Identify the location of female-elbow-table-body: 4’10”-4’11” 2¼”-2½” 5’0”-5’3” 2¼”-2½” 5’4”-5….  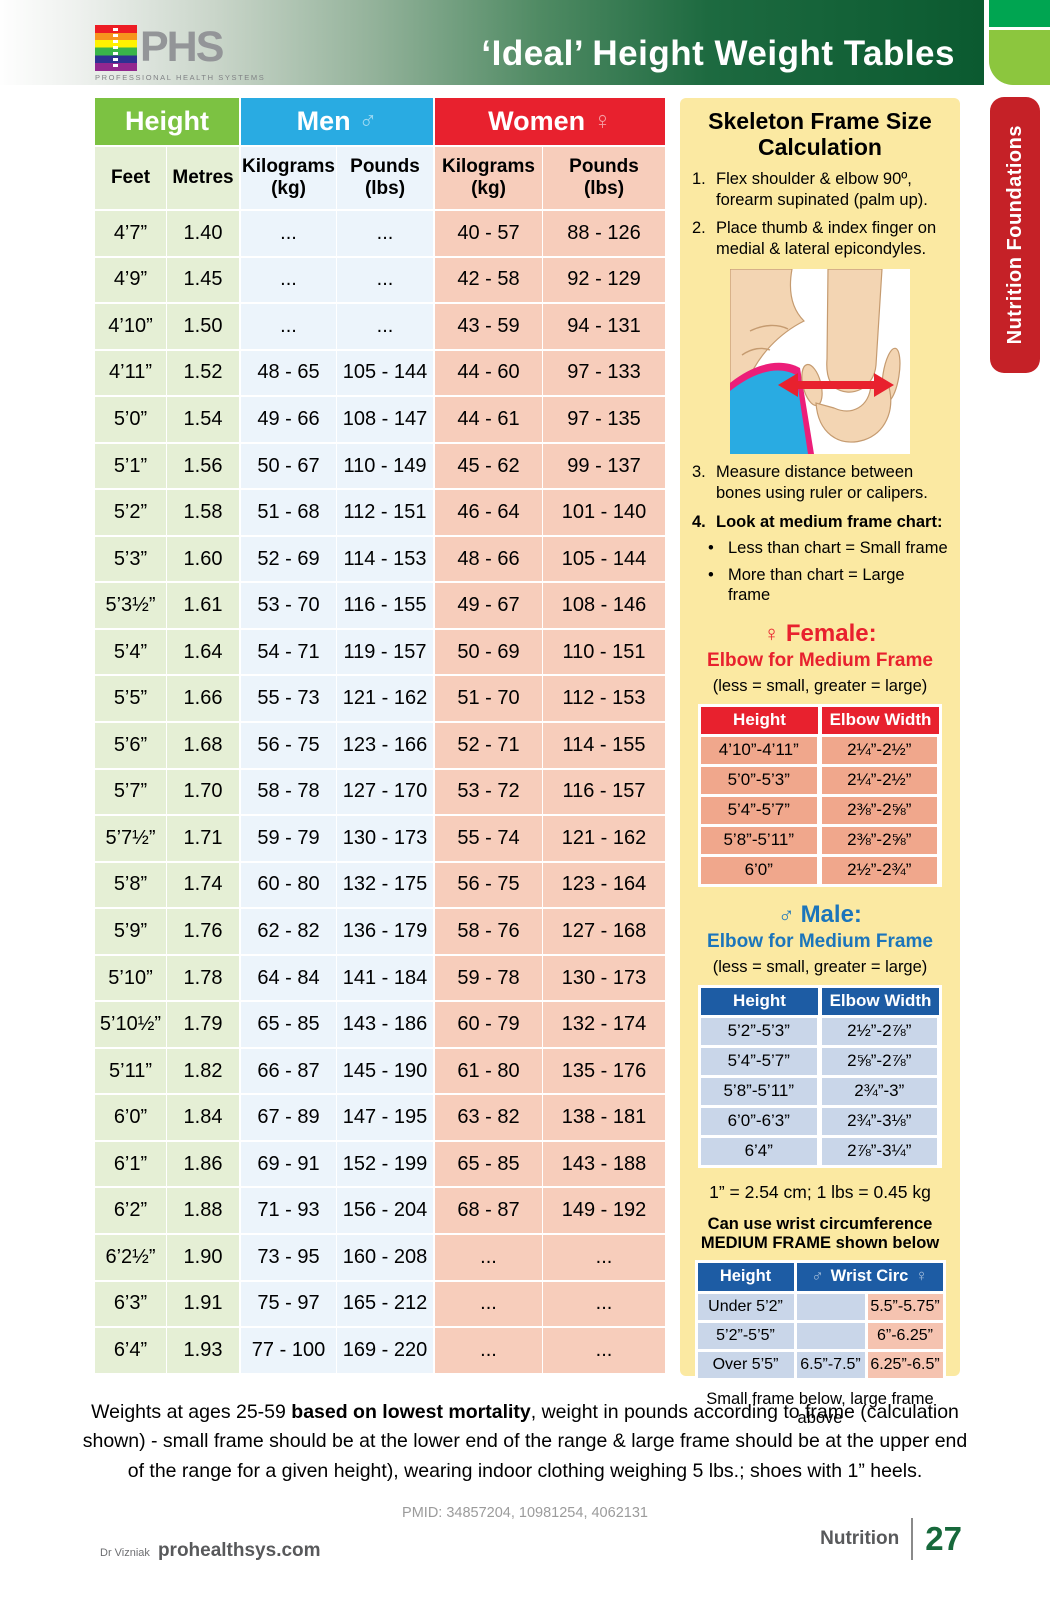
(820, 810).